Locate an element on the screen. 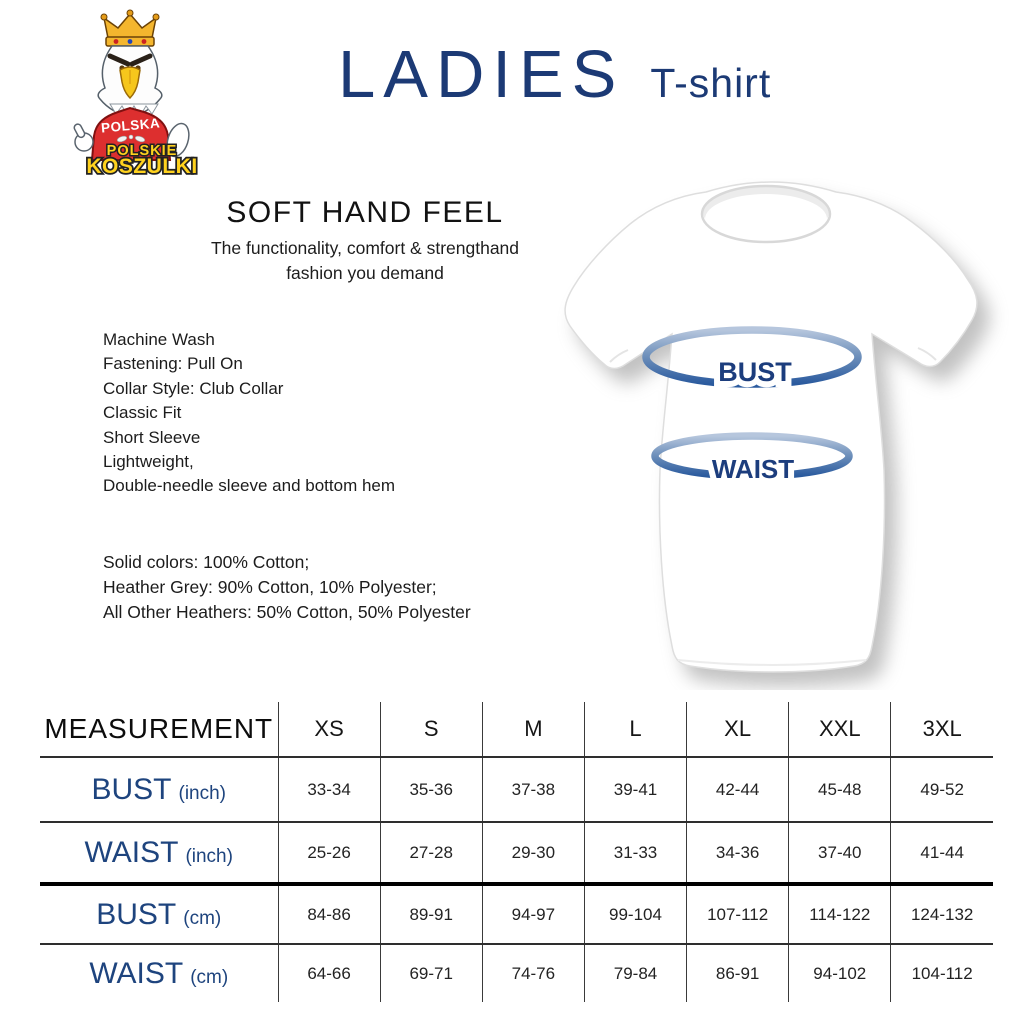  feature-item: Double-needle sleeve and bottom hem is located at coordinates (249, 486).